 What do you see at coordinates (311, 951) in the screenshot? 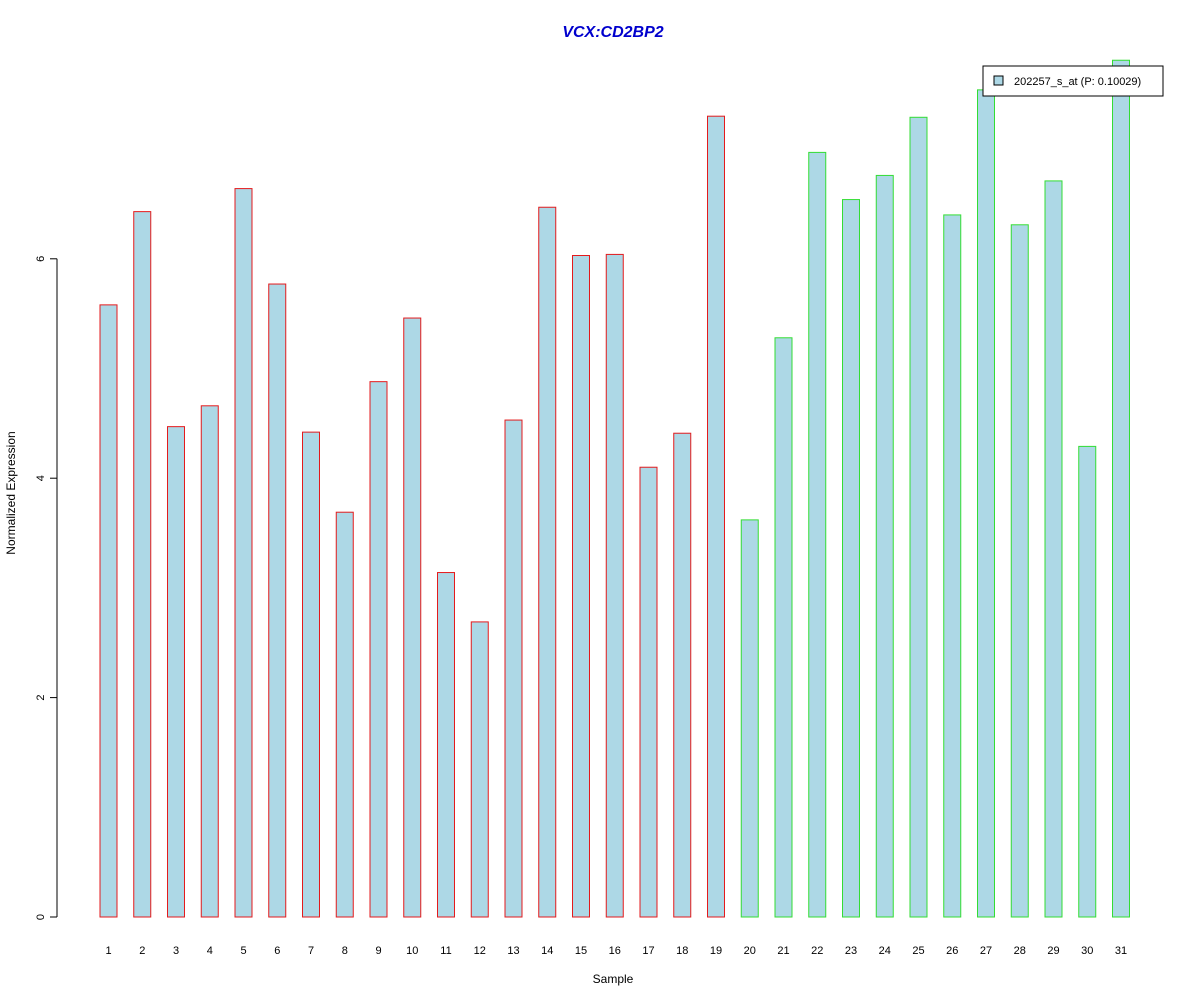
I see `x-tick-label: 7` at bounding box center [311, 951].